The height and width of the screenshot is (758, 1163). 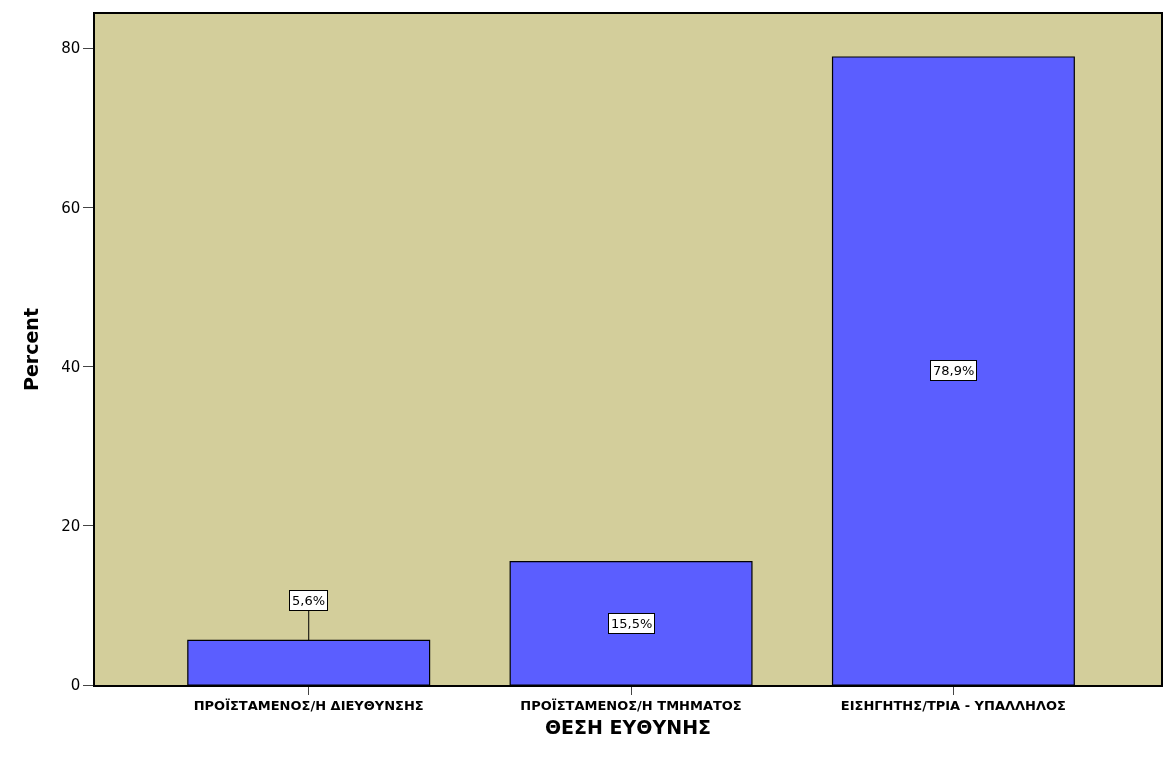 What do you see at coordinates (75, 685) in the screenshot?
I see `y-tick-label: 0` at bounding box center [75, 685].